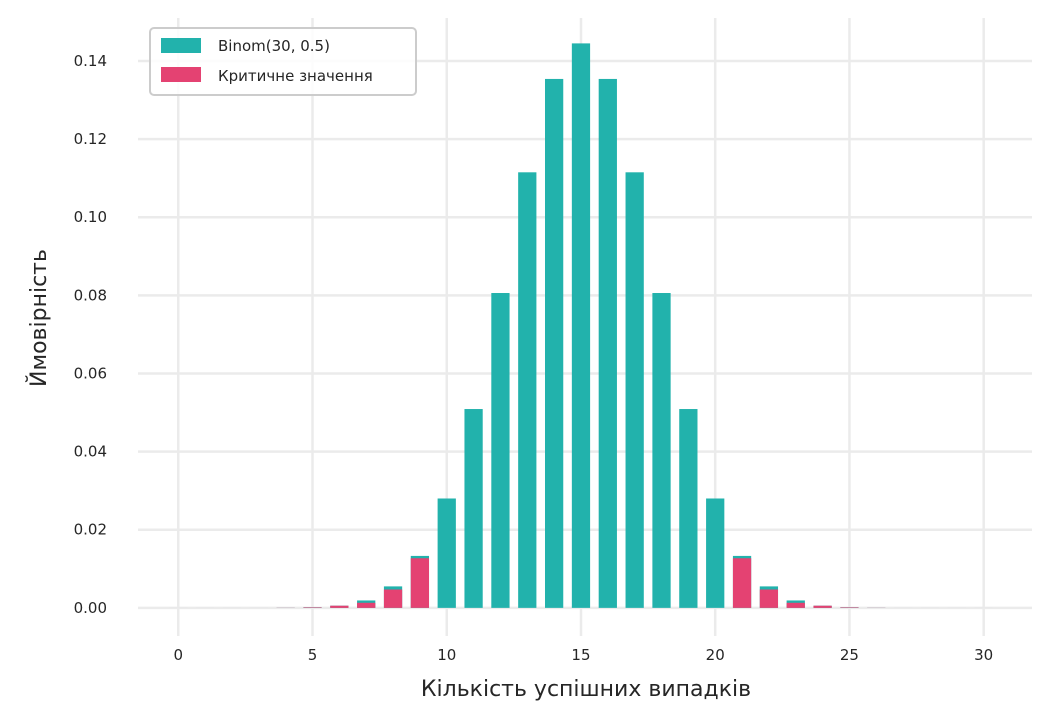  What do you see at coordinates (283, 61) in the screenshot?
I see `legend: Binom(30, 0.5) Критичне значення` at bounding box center [283, 61].